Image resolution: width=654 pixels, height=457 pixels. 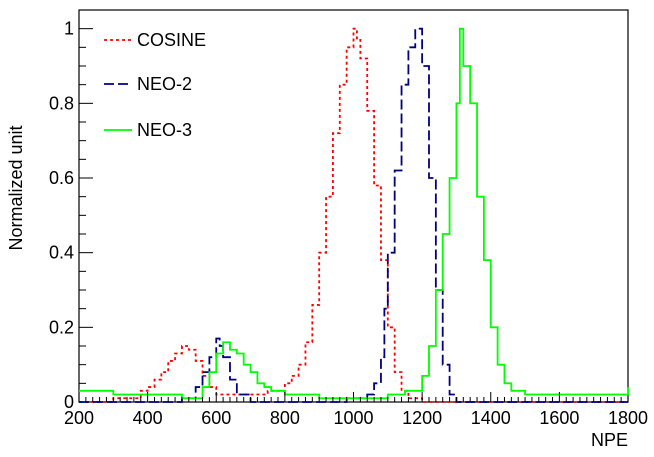 What do you see at coordinates (16, 187) in the screenshot?
I see `y-axis-label: Normalized unit` at bounding box center [16, 187].